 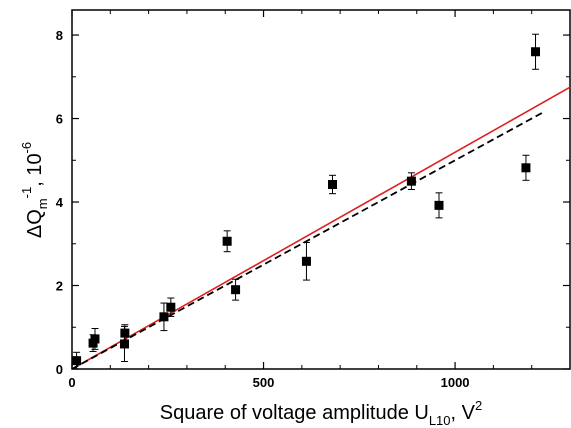 What do you see at coordinates (26, 193) in the screenshot?
I see `y-axis-label-superscript: -1` at bounding box center [26, 193].